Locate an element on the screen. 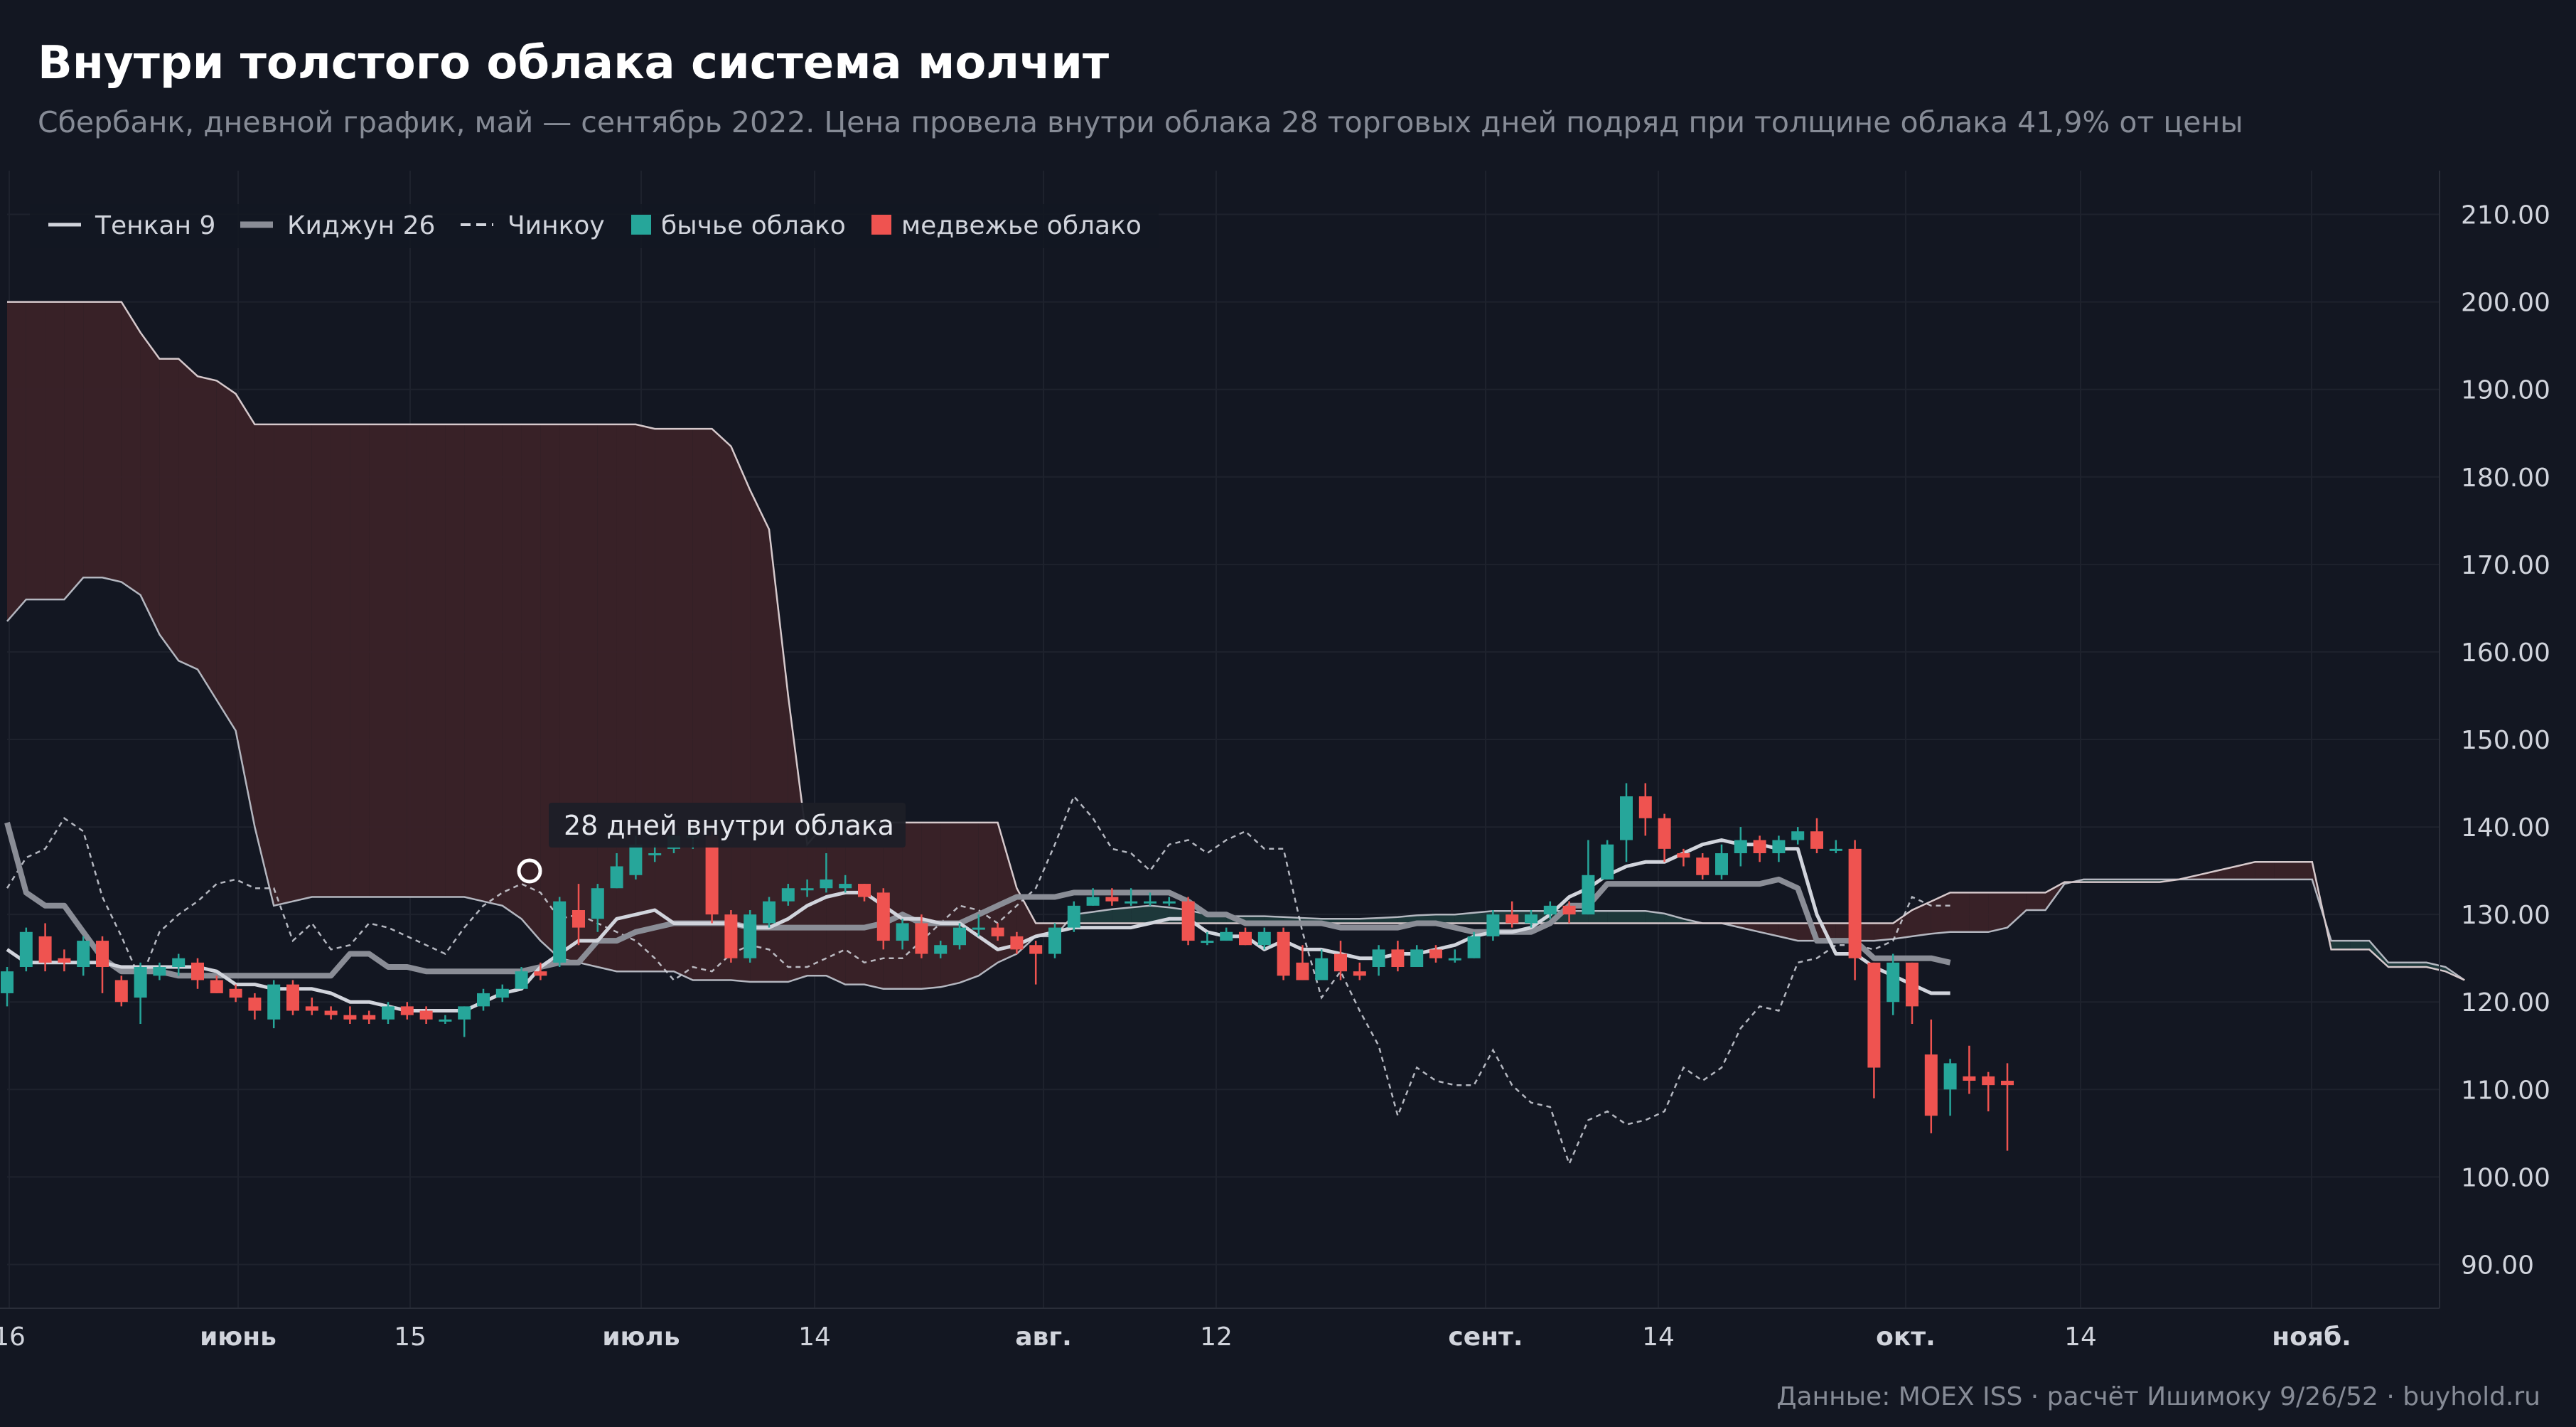 The width and height of the screenshot is (2576, 1427). legend-item: Чинкоу is located at coordinates (533, 225).